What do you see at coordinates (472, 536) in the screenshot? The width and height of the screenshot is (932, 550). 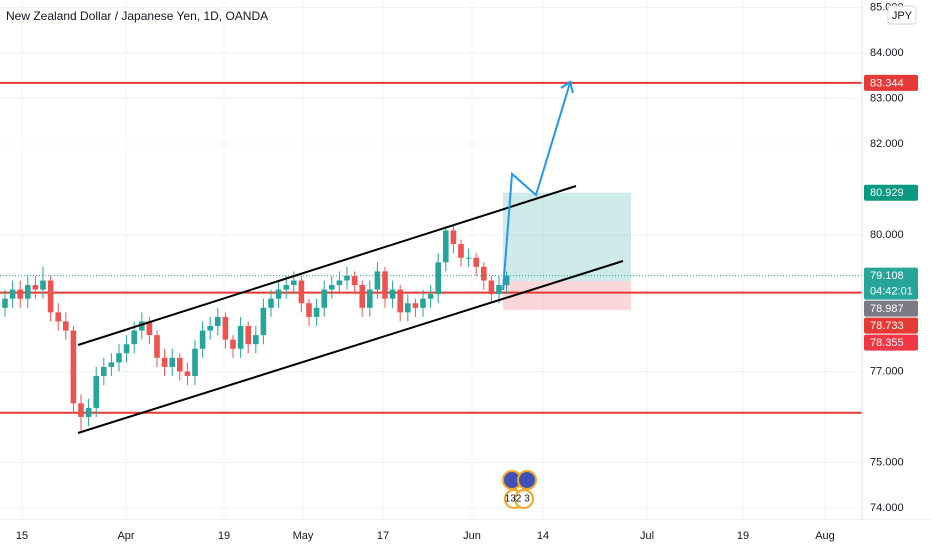 I see `x-tick-label: Jun` at bounding box center [472, 536].